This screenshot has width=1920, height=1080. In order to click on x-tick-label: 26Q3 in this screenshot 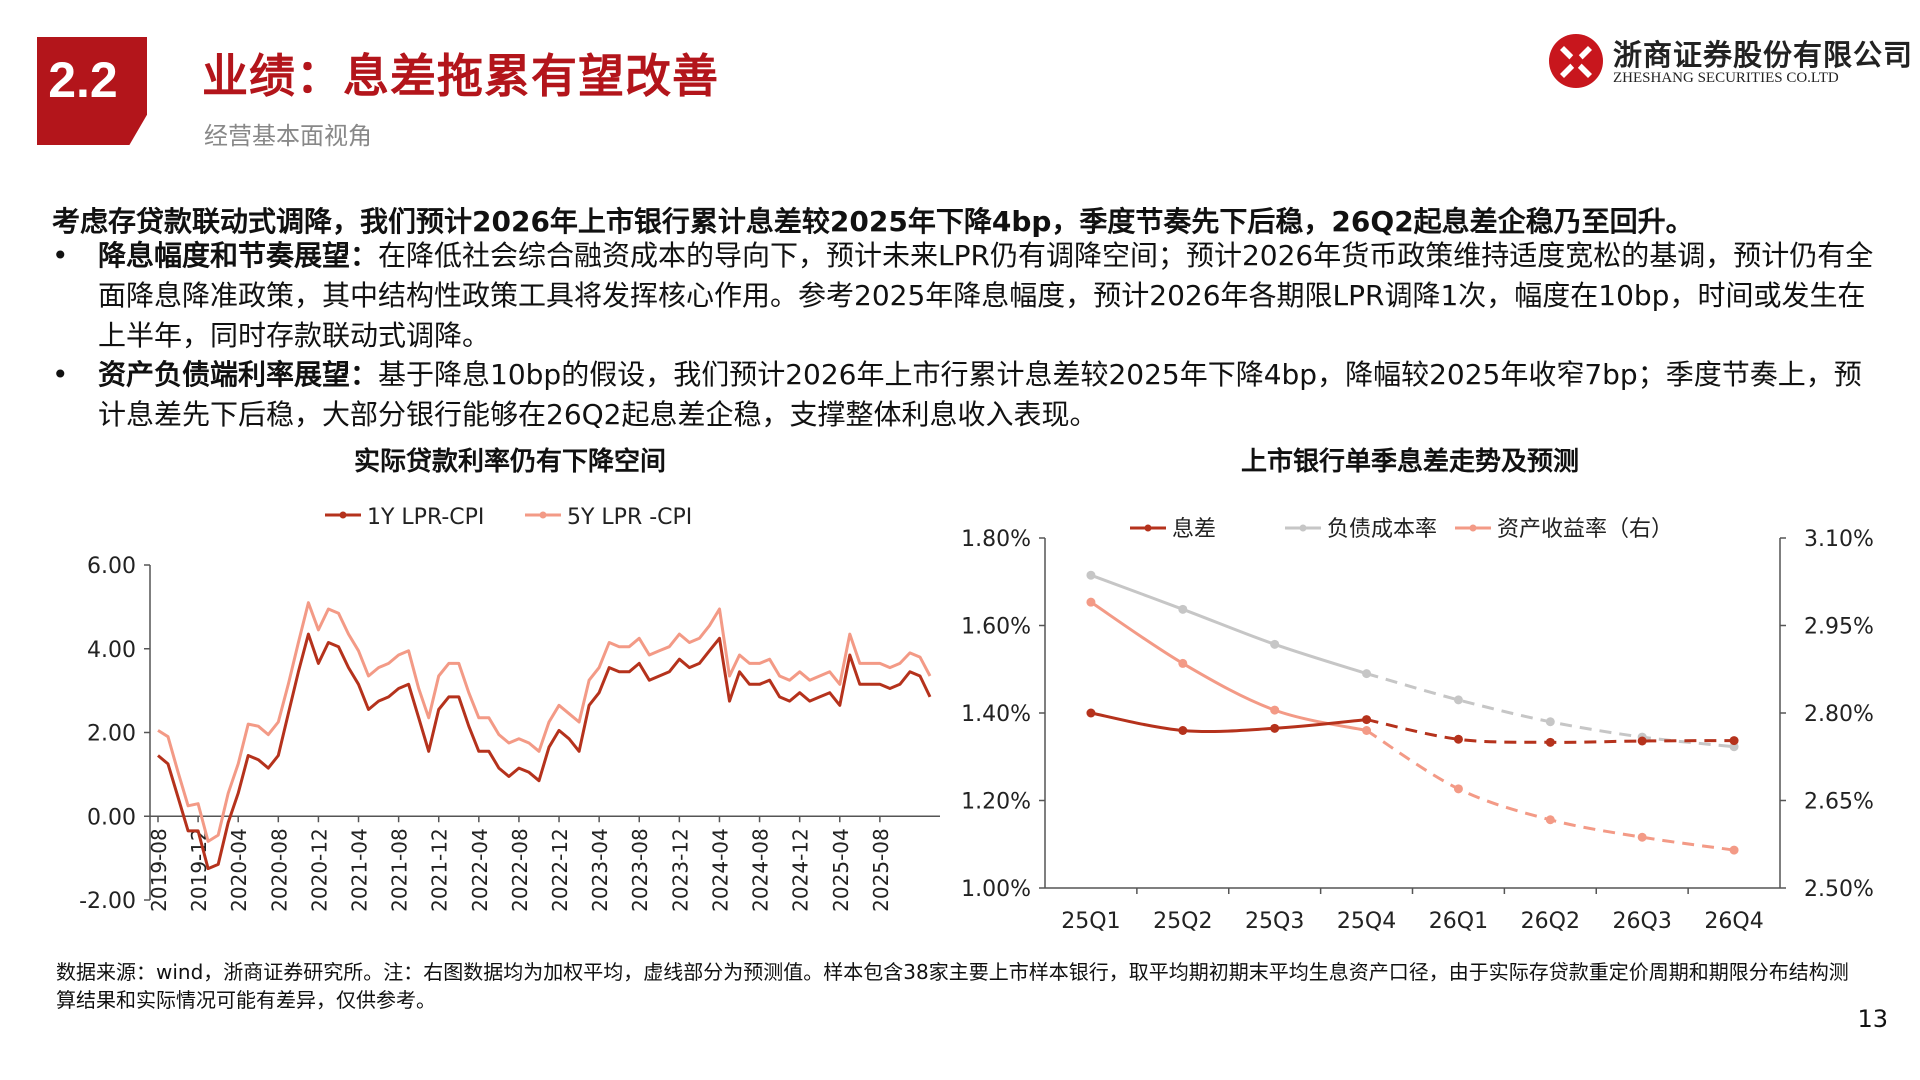, I will do `click(1642, 921)`.